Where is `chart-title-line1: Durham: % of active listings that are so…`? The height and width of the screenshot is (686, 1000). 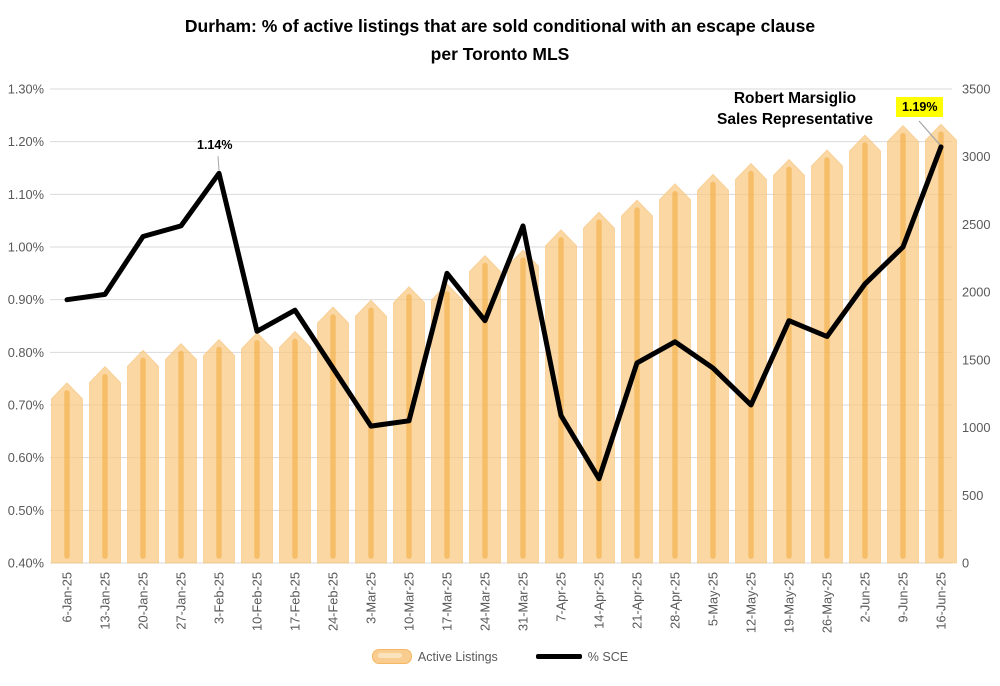
chart-title-line1: Durham: % of active listings that are so… is located at coordinates (500, 26).